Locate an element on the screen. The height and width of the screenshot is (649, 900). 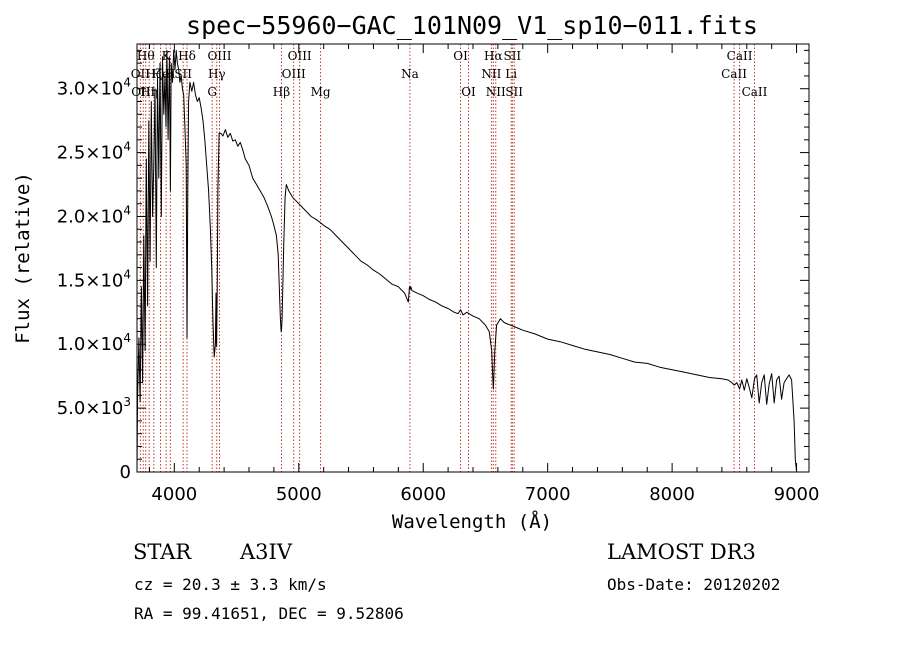
line-label-12: OIII is located at coordinates (219, 56).